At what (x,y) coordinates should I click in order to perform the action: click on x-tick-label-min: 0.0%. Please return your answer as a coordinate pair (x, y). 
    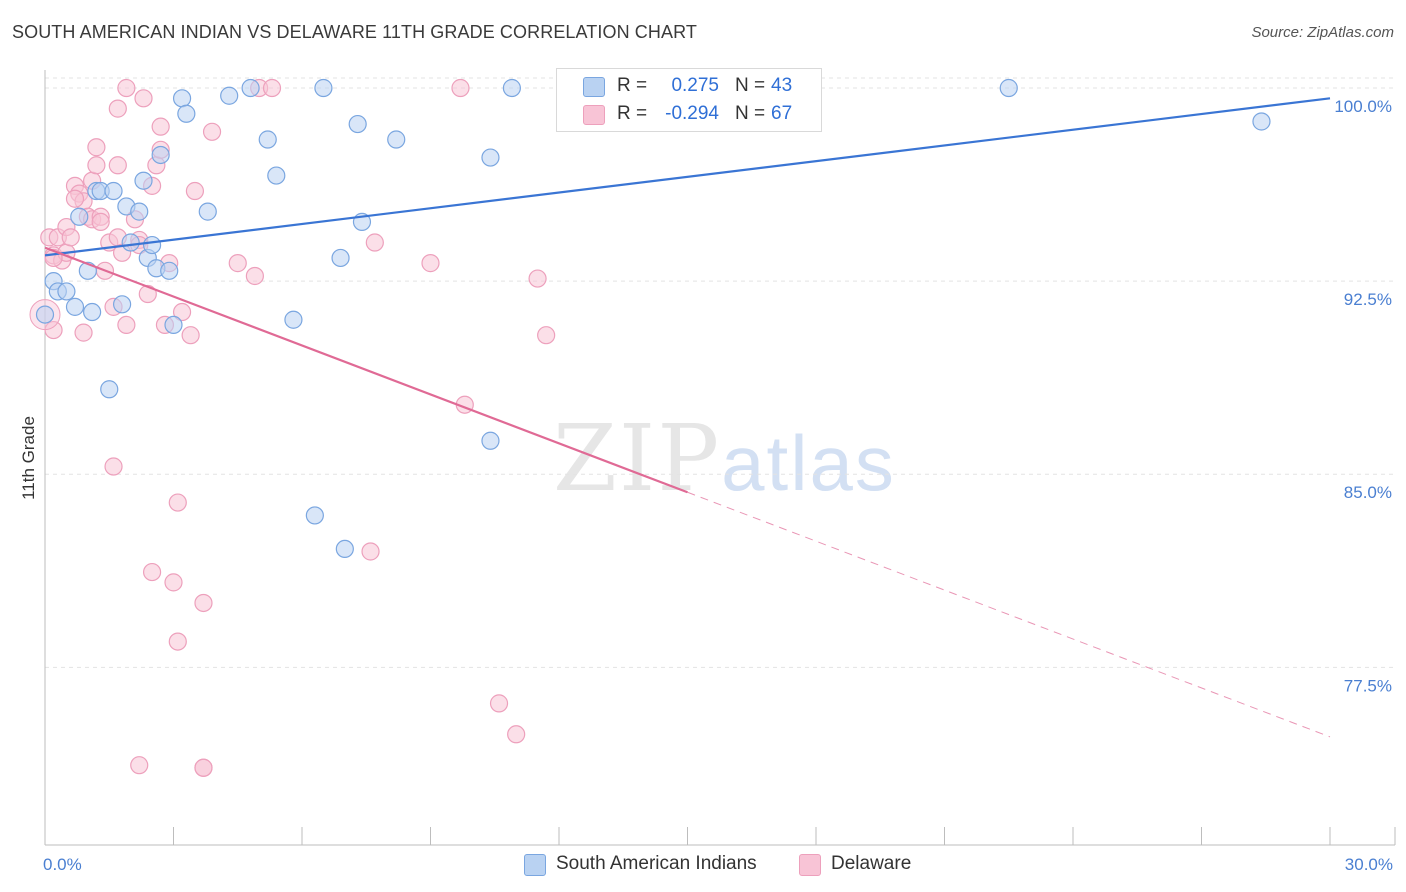
    Looking at the image, I should click on (62, 864).